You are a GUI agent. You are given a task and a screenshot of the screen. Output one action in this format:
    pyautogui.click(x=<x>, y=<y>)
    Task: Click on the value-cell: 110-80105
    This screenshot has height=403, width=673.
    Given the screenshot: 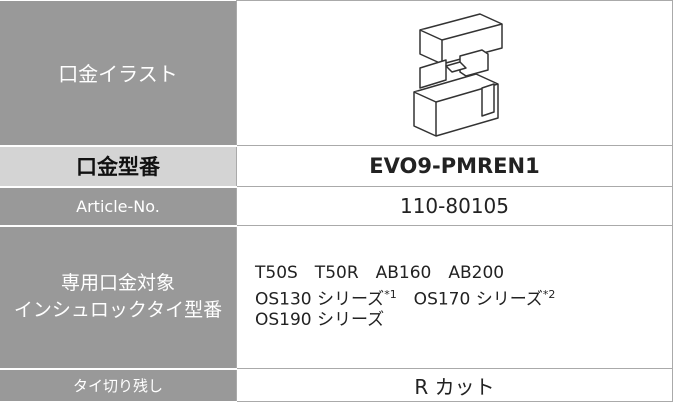 What is the action you would take?
    pyautogui.click(x=454, y=206)
    